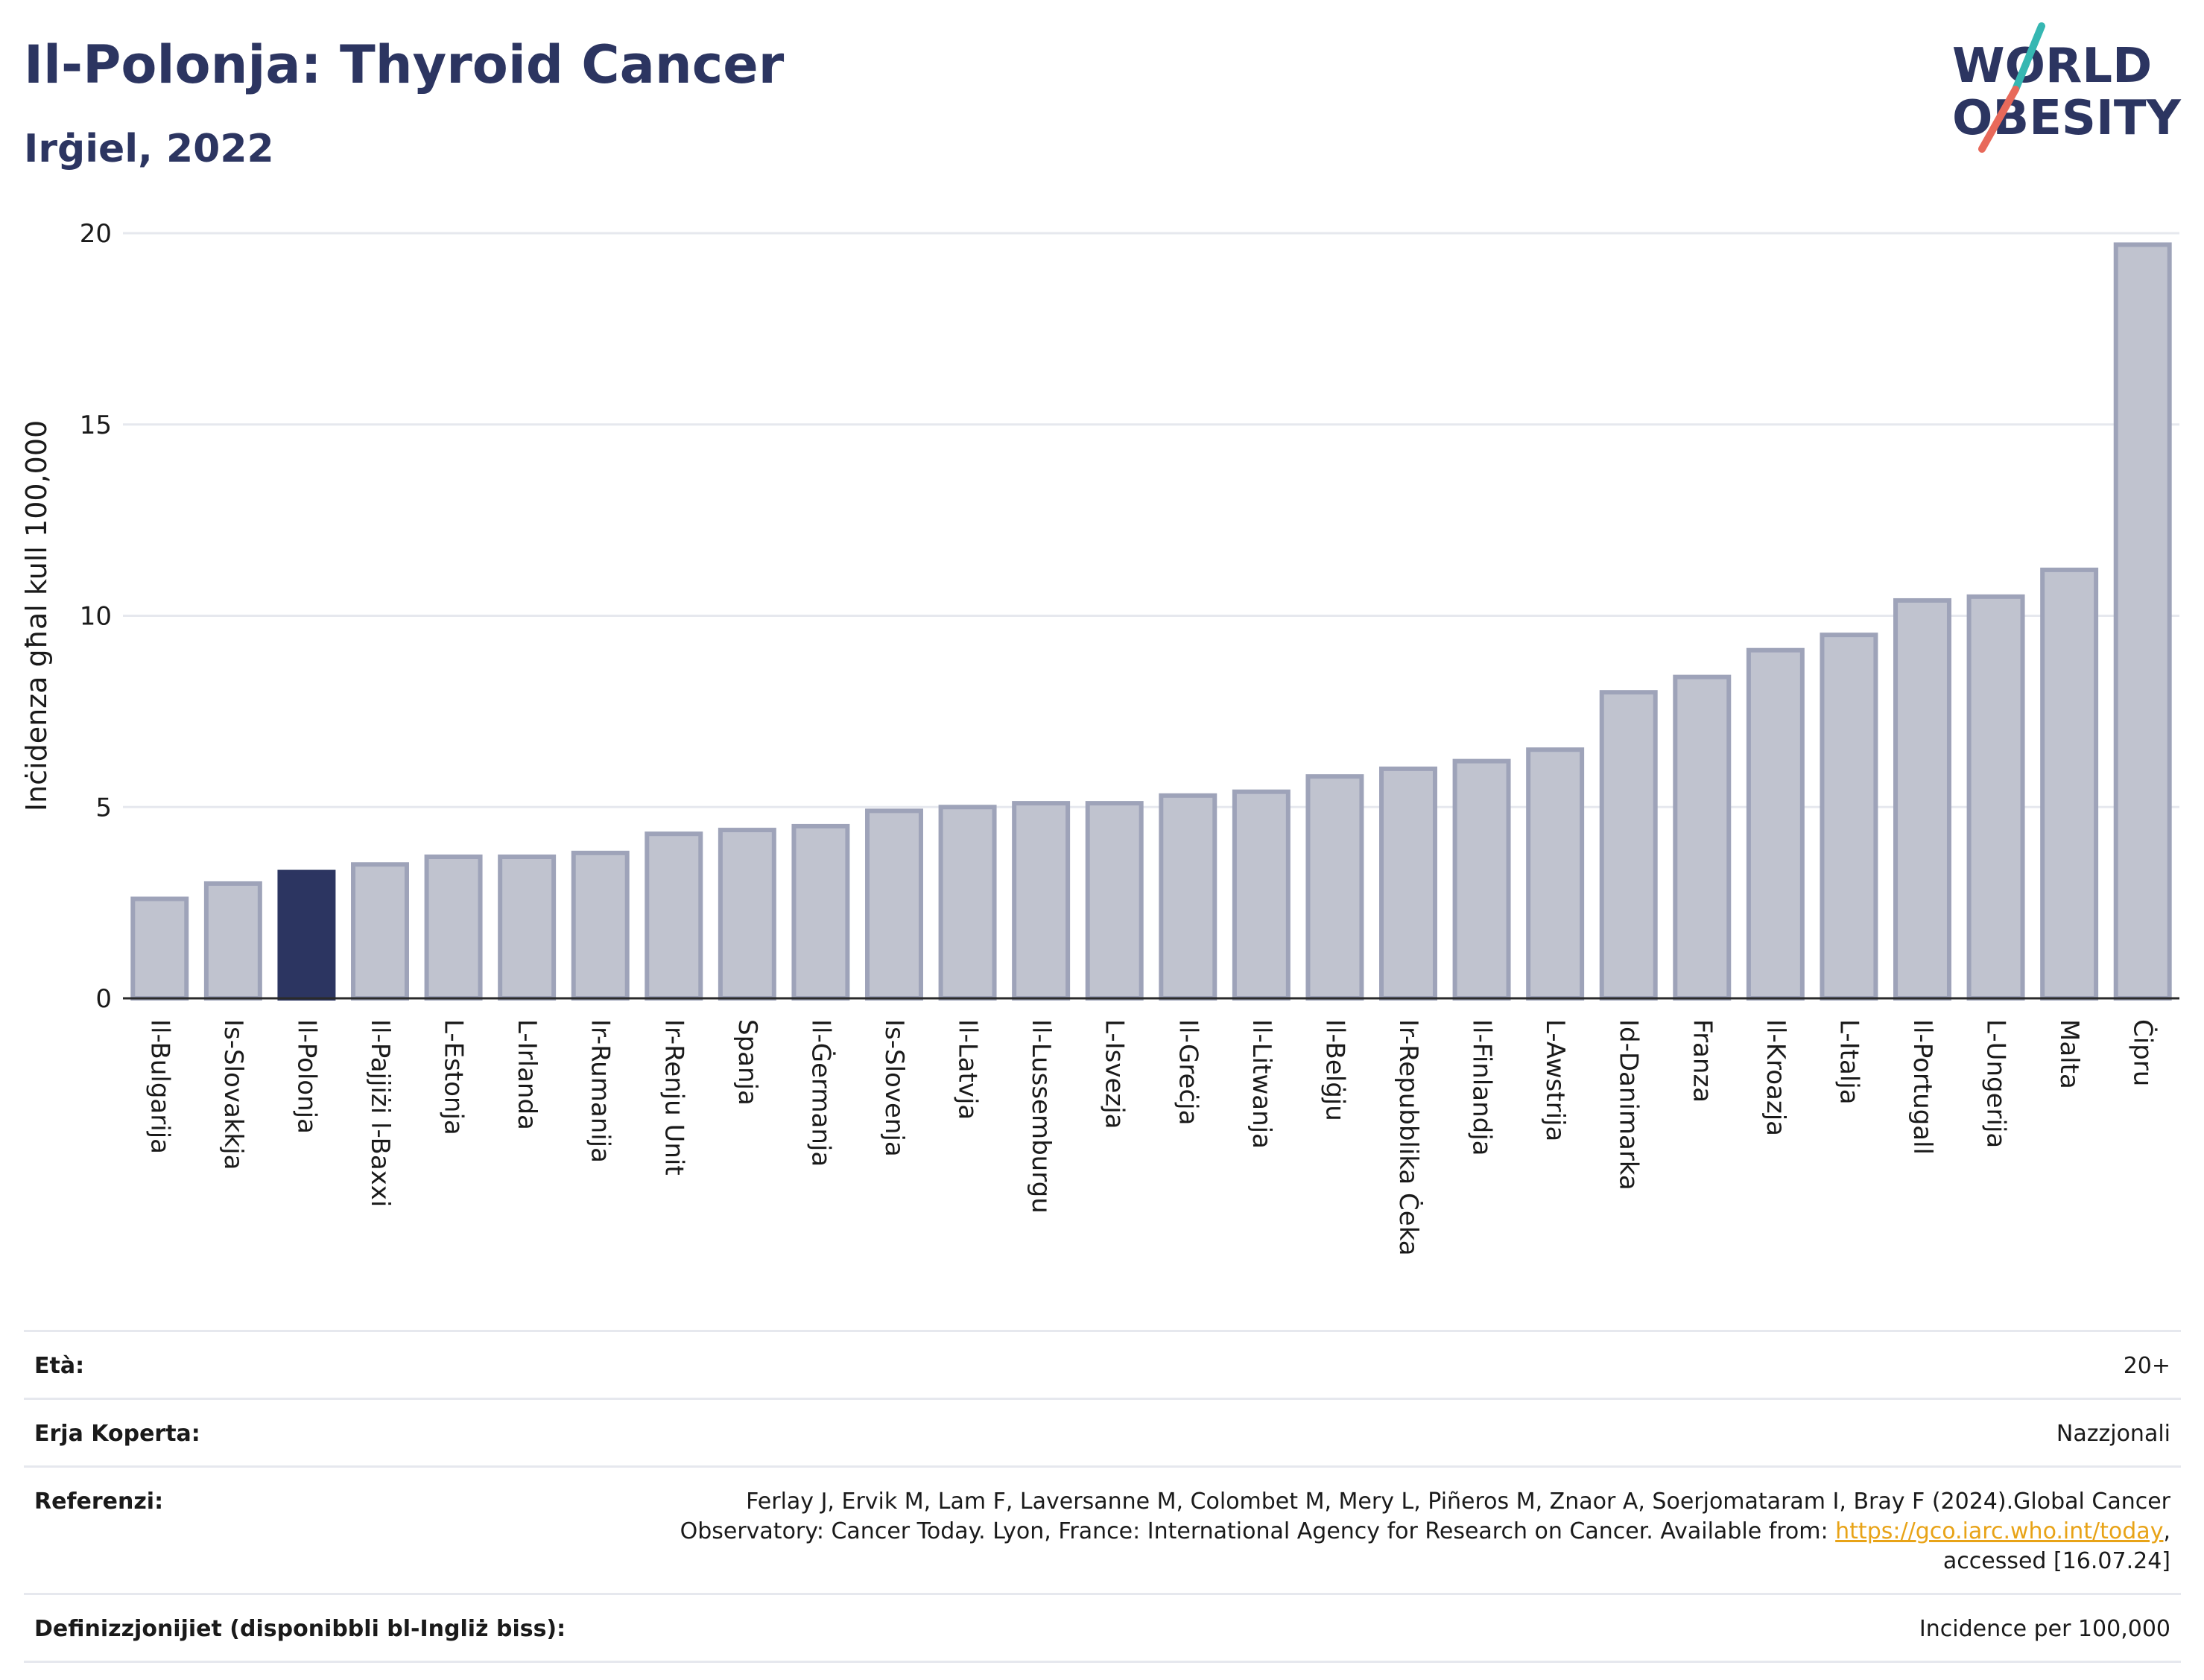 The image size is (2204, 1680). What do you see at coordinates (103, 807) in the screenshot?
I see `y-tick-label: 5` at bounding box center [103, 807].